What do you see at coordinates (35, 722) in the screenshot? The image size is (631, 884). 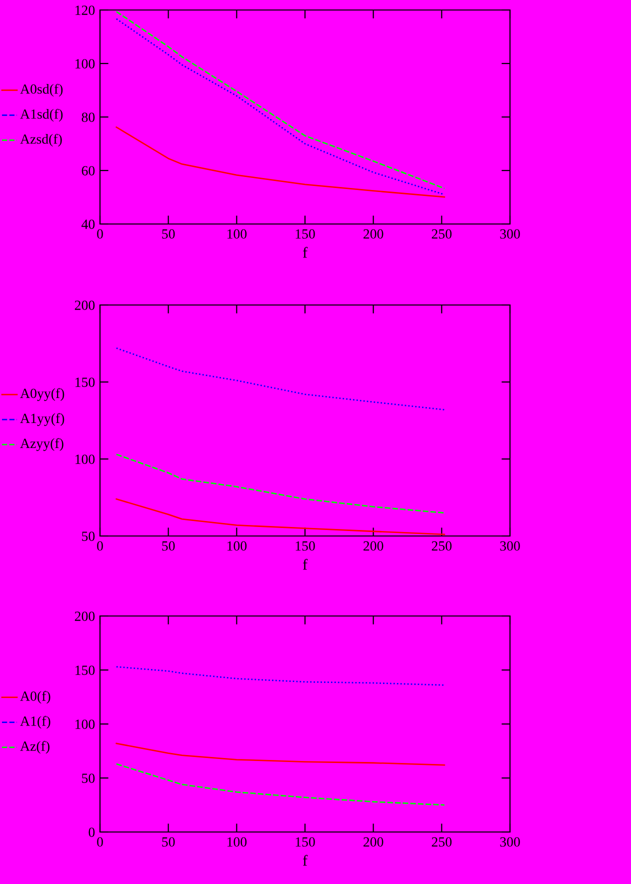 I see `legend-label: A1(f)` at bounding box center [35, 722].